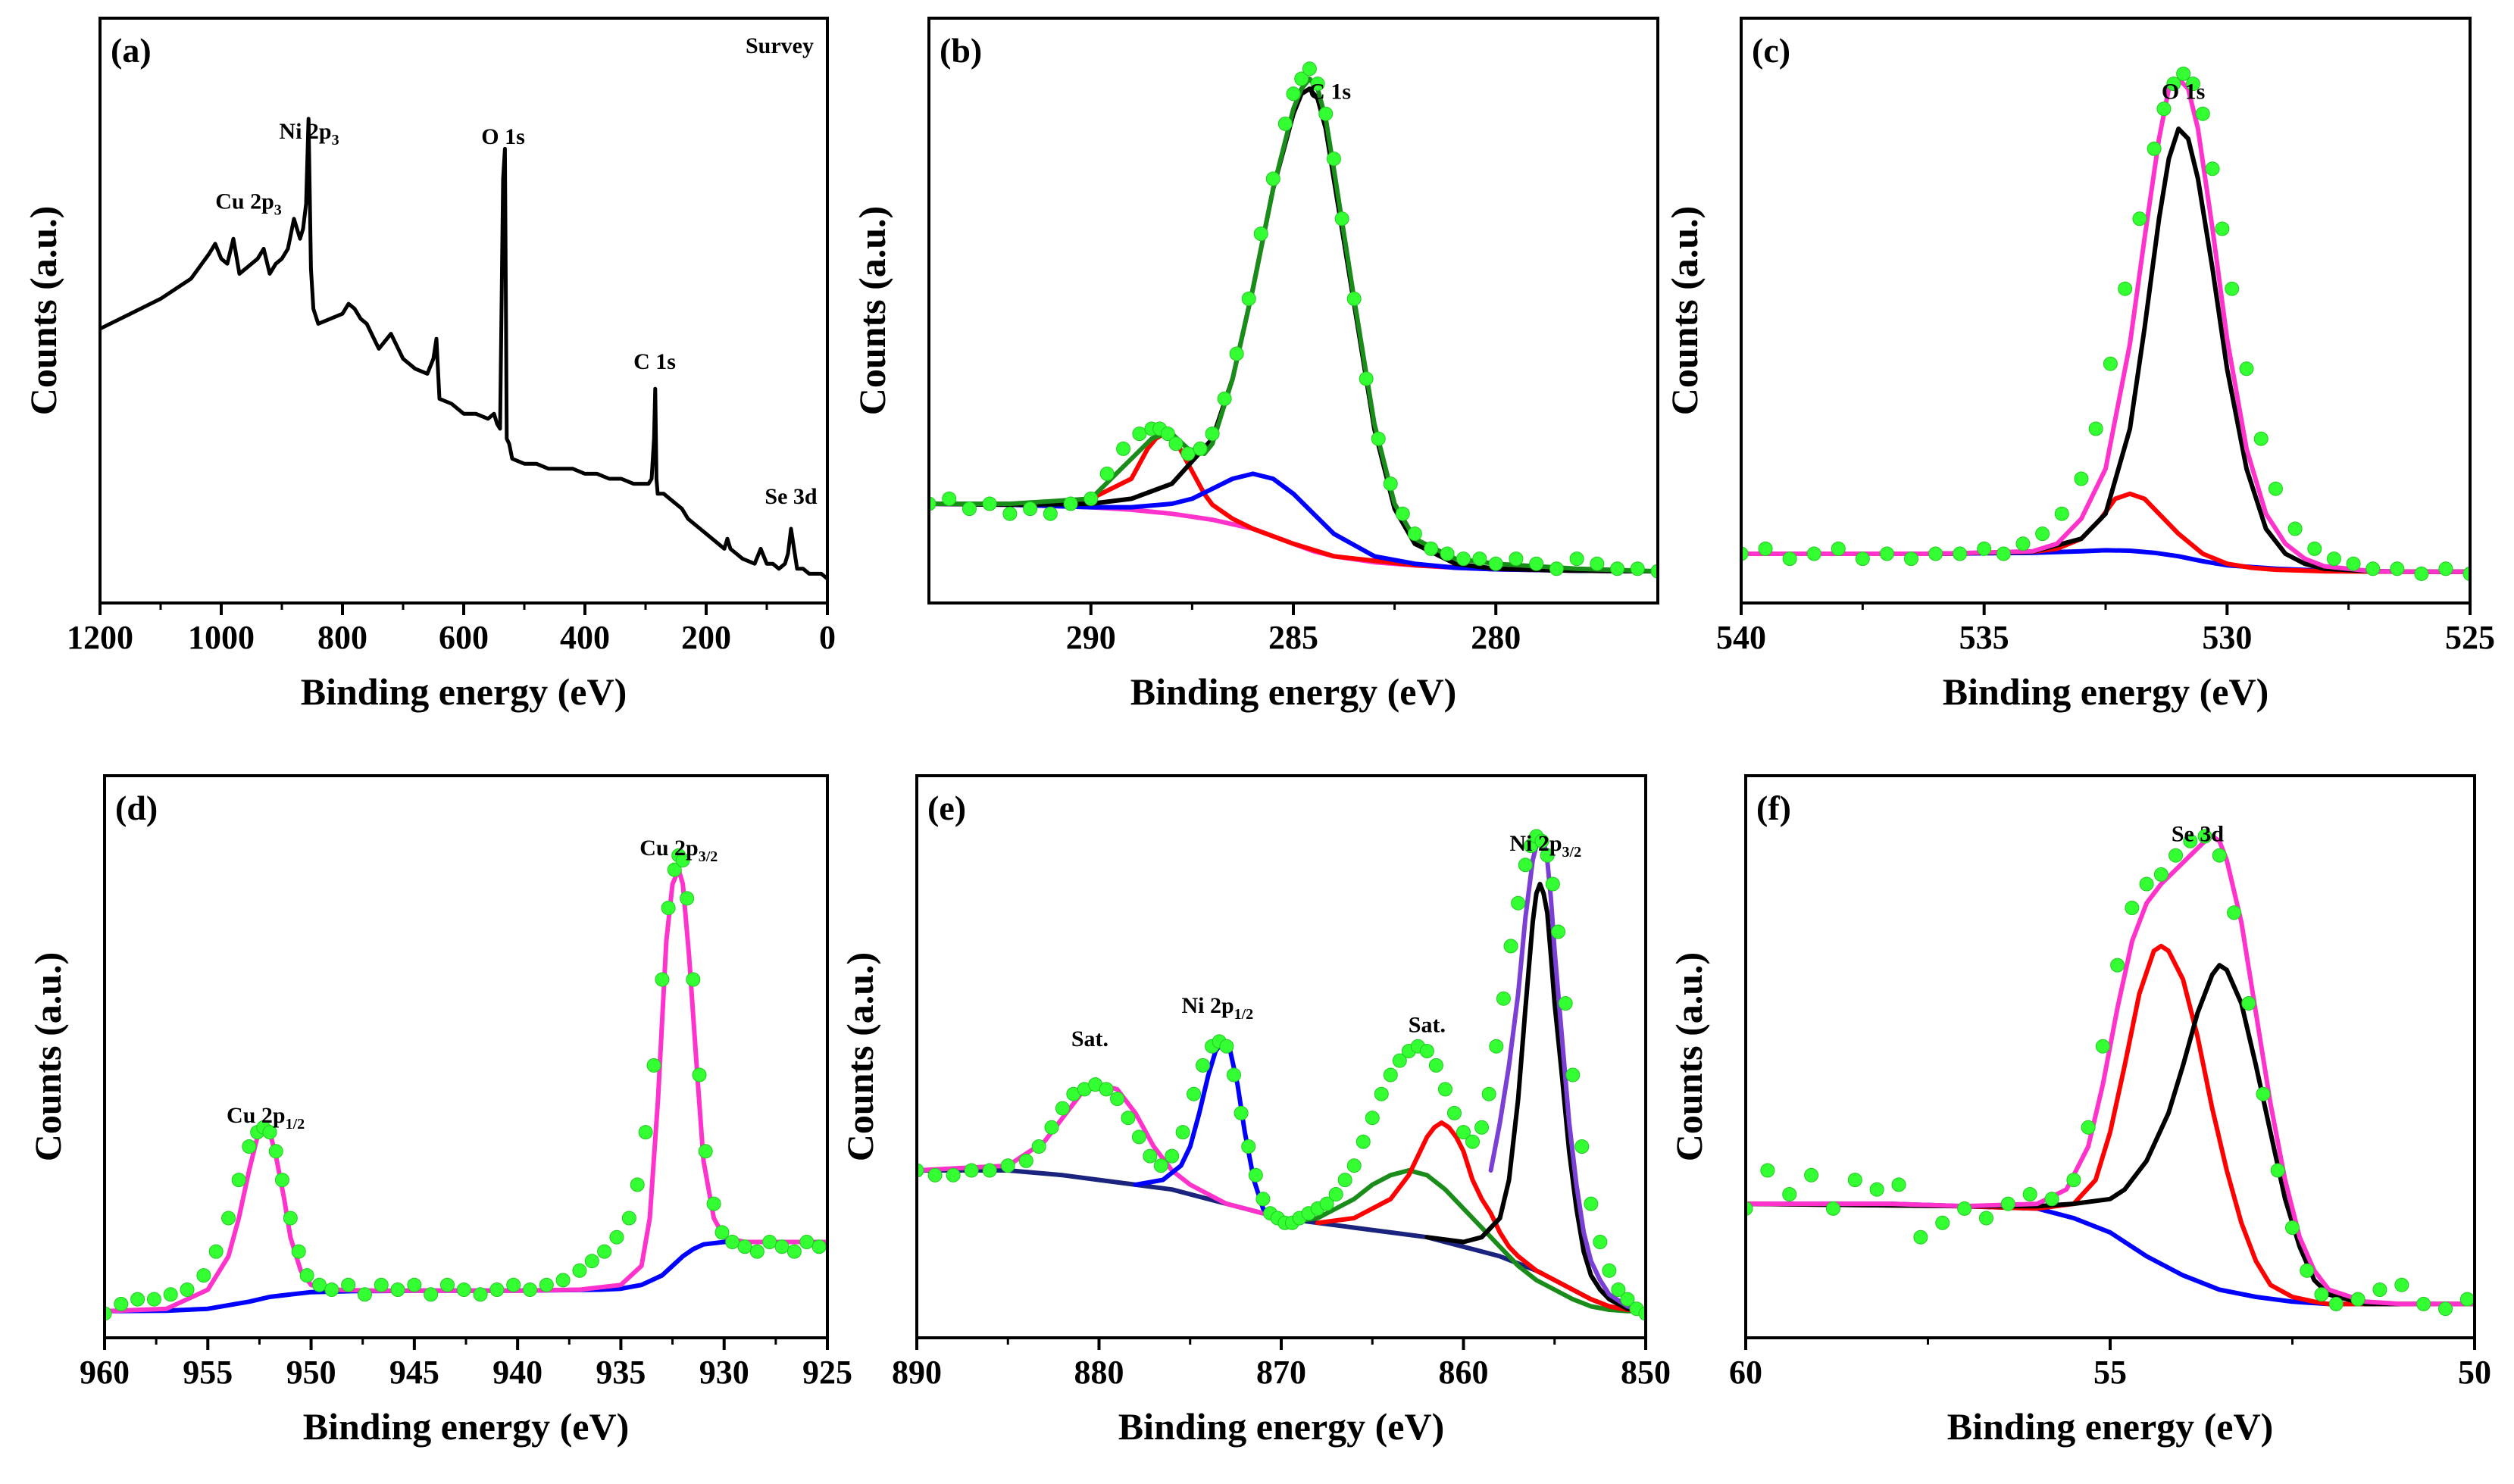 The image size is (2514, 1484). I want to click on peak-annotation: Ni 2p3/2, so click(1545, 846).